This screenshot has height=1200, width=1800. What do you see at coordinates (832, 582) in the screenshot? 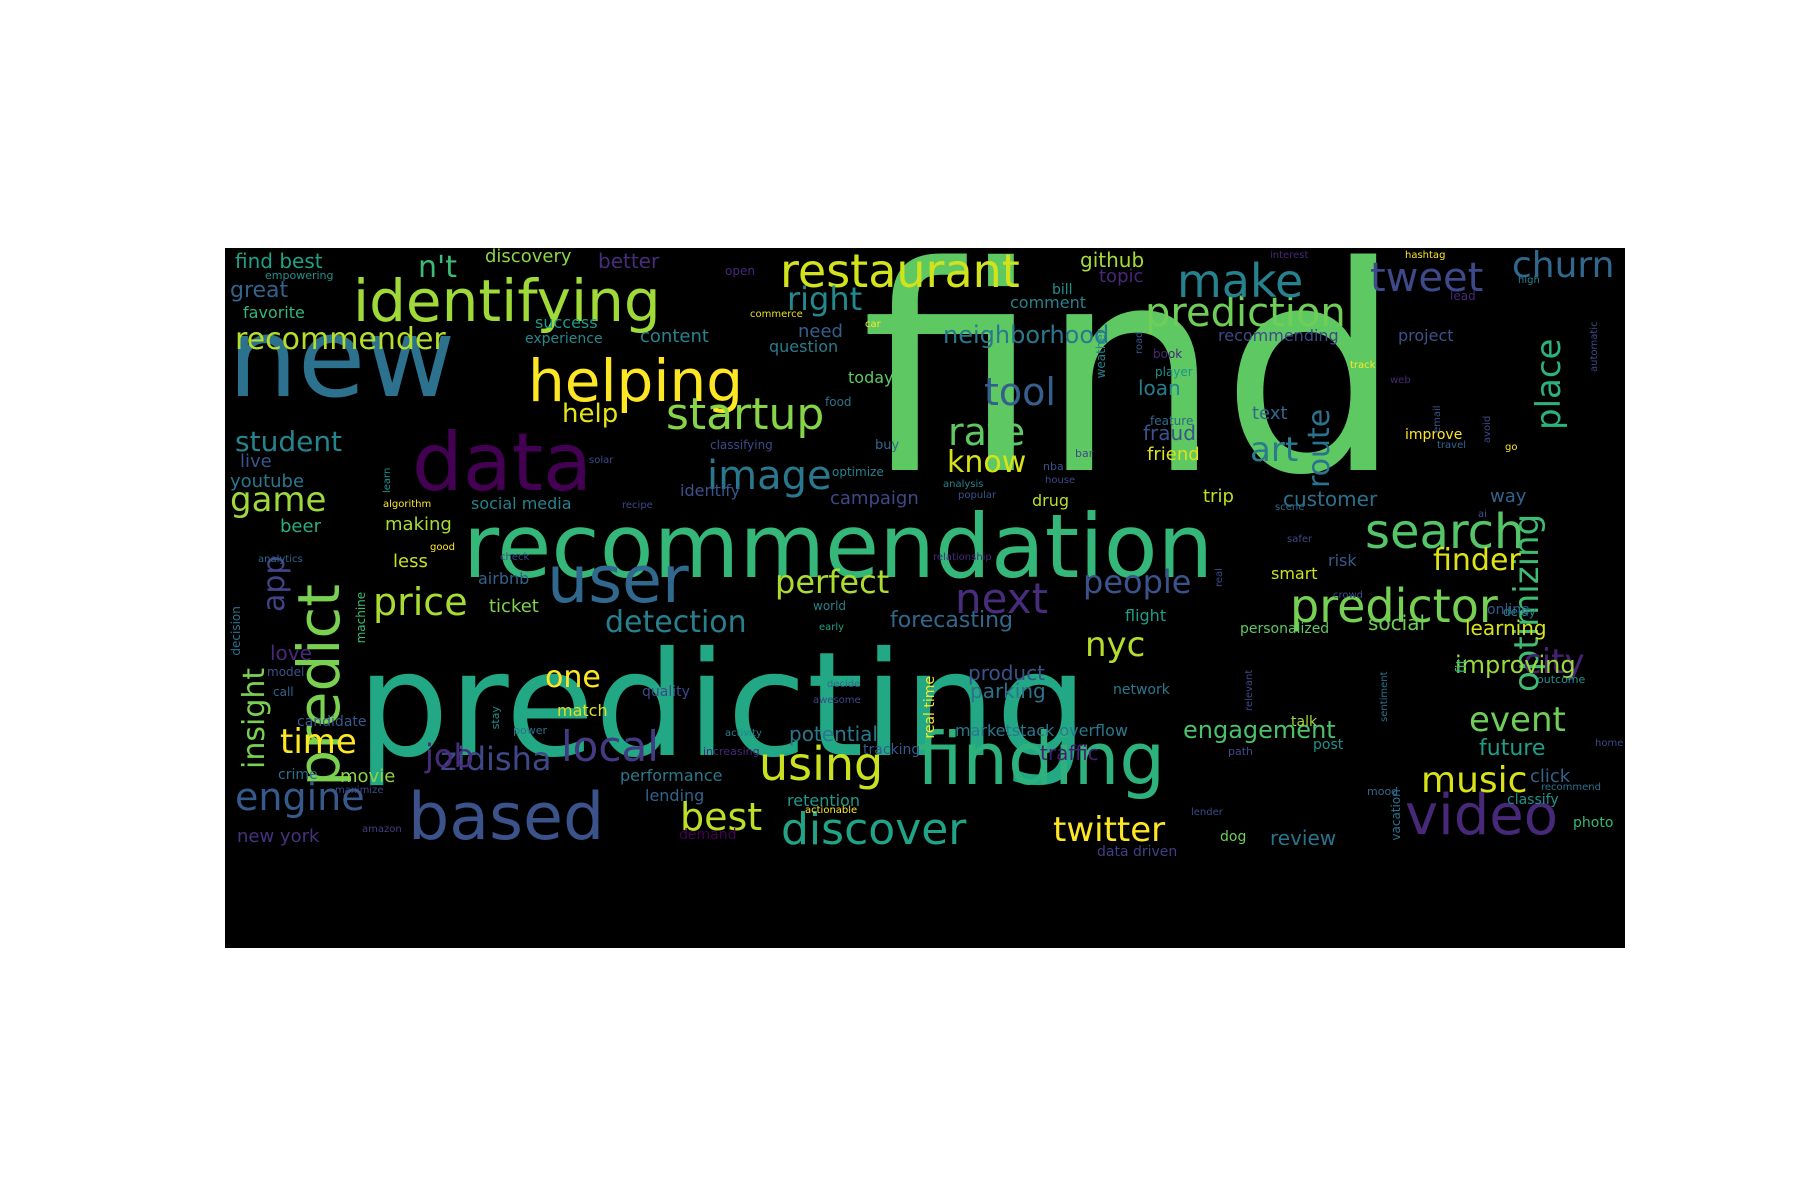
I see `word-perfect: perfect` at bounding box center [832, 582].